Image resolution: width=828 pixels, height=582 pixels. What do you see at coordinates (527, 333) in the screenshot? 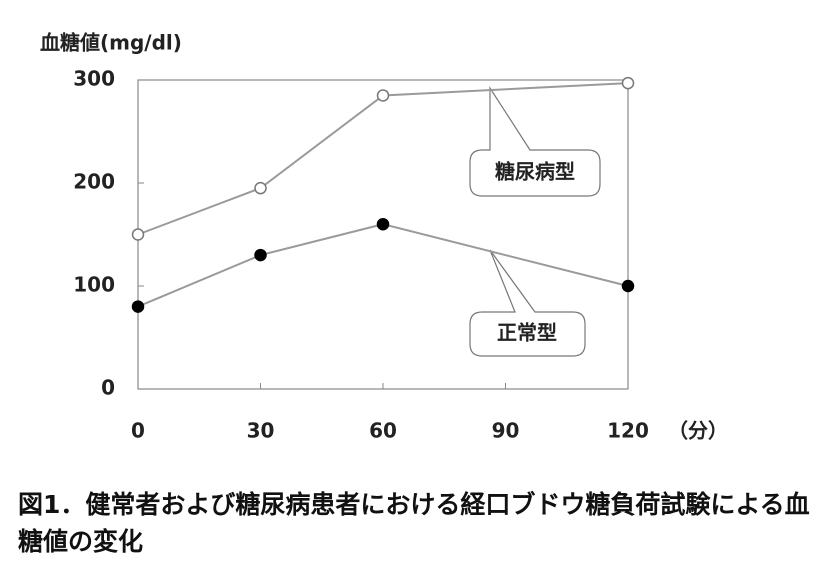
I see `series-label: 正常型` at bounding box center [527, 333].